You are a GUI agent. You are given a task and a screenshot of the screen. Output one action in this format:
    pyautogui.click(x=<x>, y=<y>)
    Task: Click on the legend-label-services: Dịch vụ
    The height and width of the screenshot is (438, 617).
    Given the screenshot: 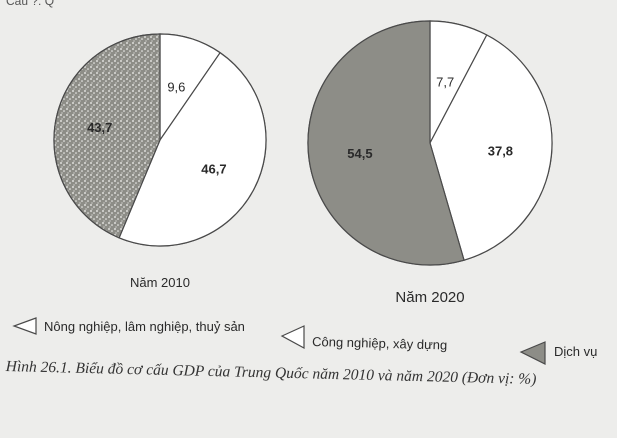 What is the action you would take?
    pyautogui.click(x=575, y=351)
    